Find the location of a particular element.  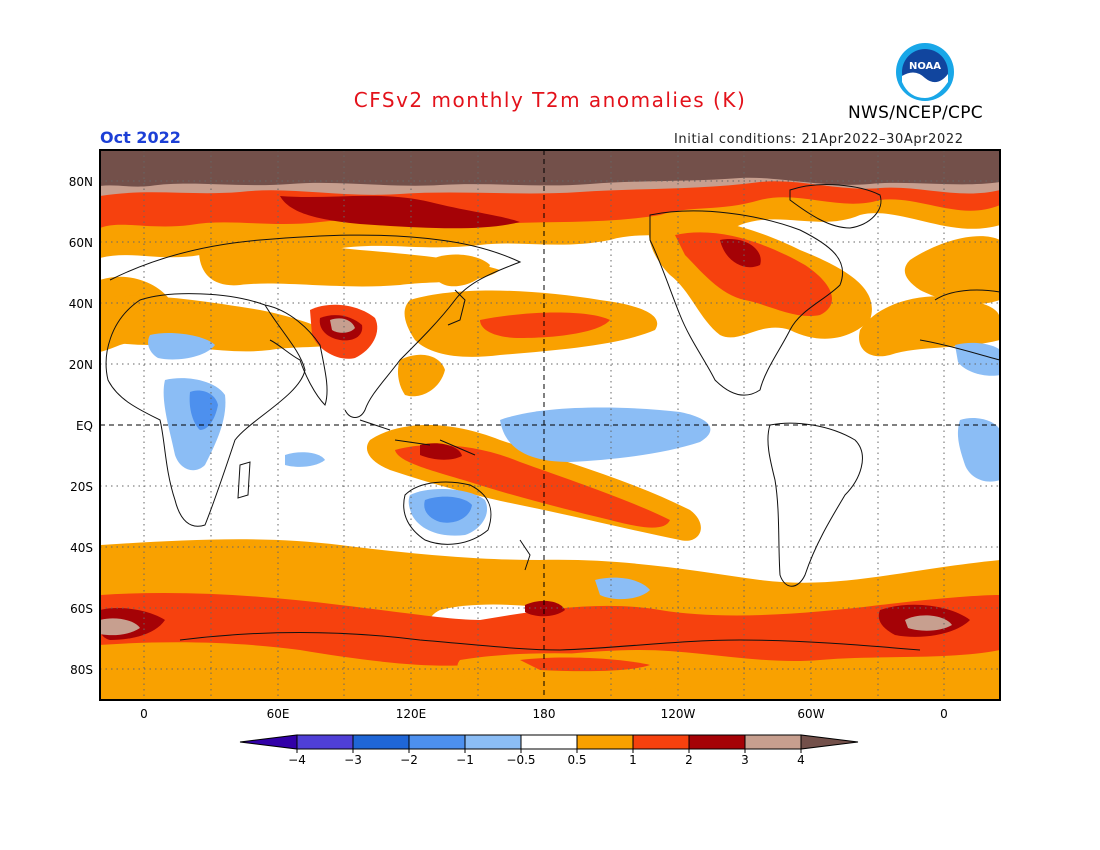

north-america-coast is located at coordinates (746, 303).